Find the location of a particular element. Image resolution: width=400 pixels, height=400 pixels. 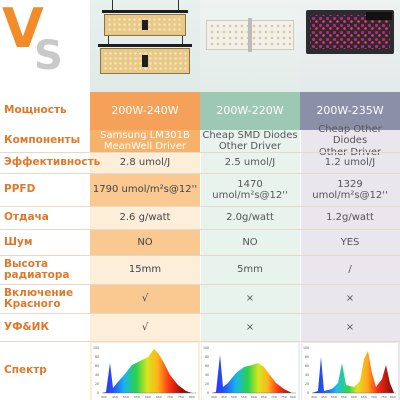

cell-product-1: NO is located at coordinates (145, 242).